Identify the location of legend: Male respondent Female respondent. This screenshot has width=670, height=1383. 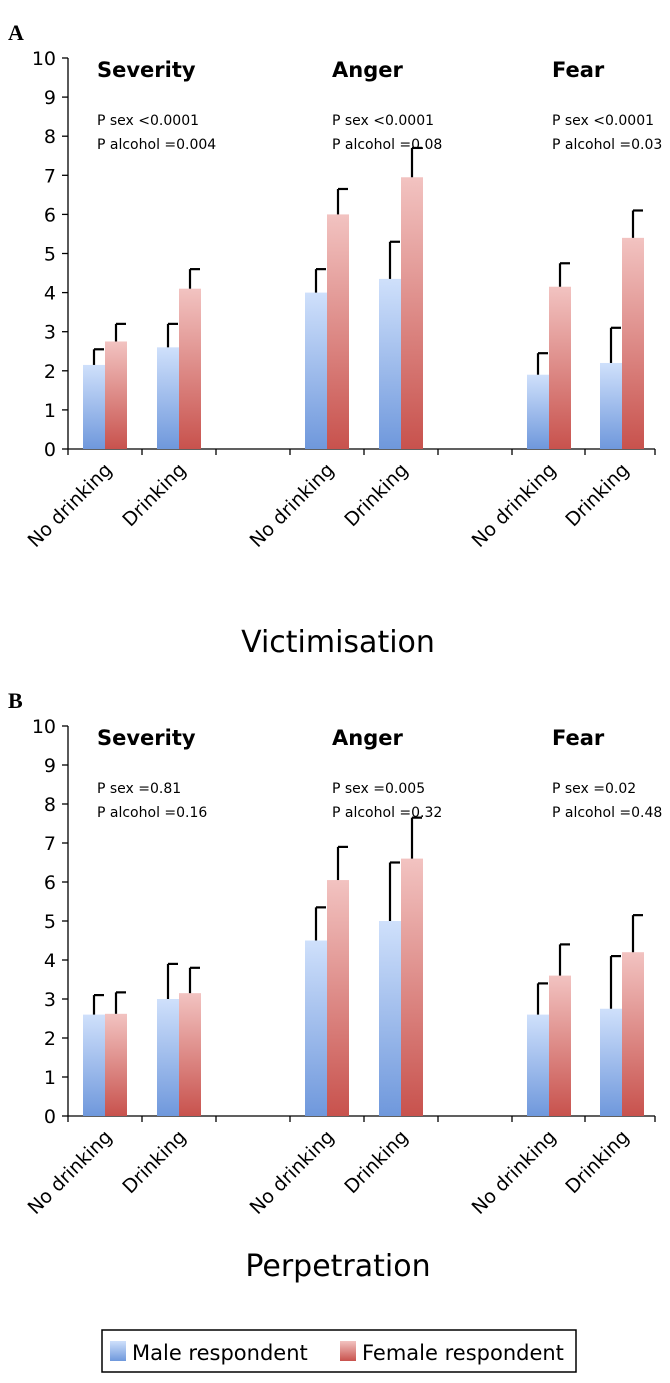
(339, 1351).